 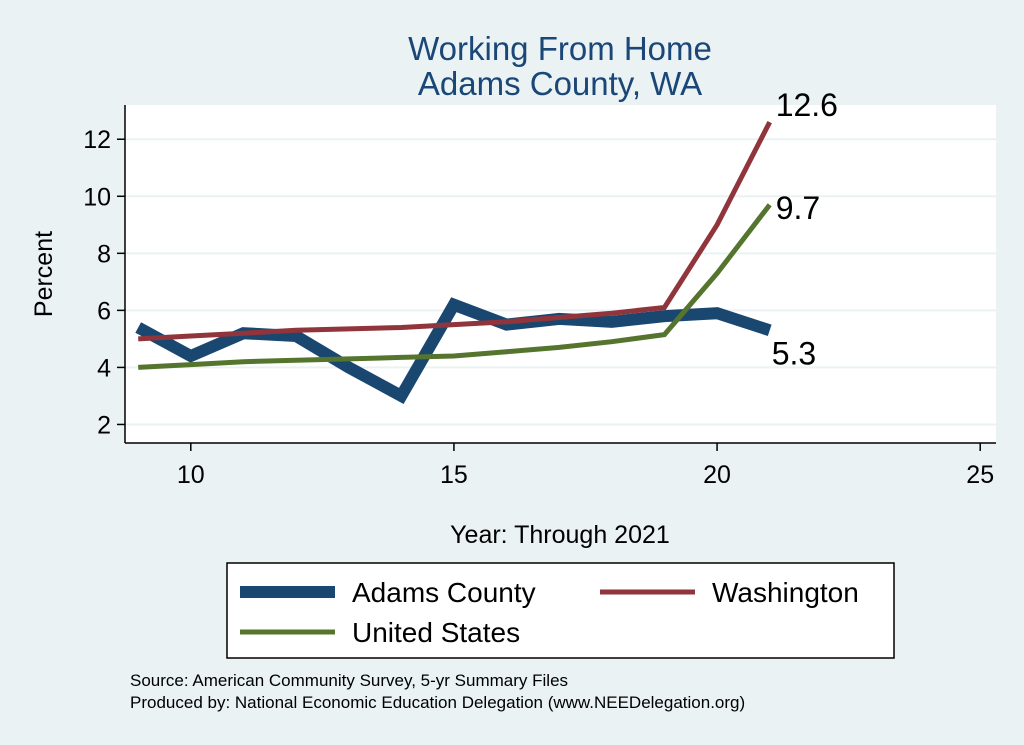 I want to click on y-tick-label-4: 4, so click(x=104, y=368).